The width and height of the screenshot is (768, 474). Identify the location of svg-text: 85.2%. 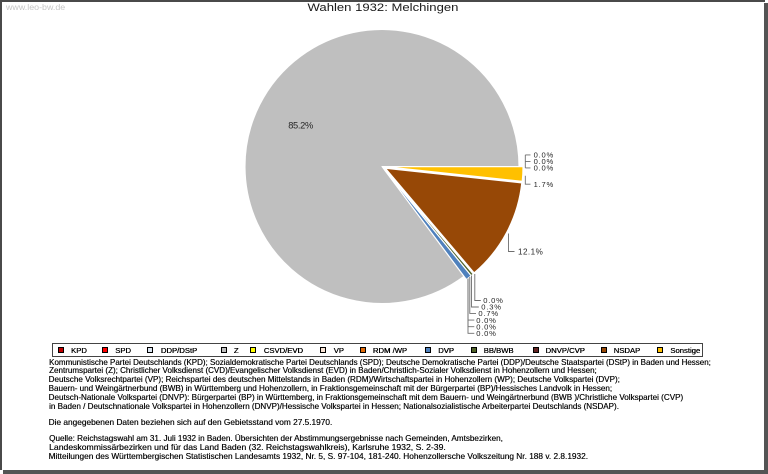
(300, 126).